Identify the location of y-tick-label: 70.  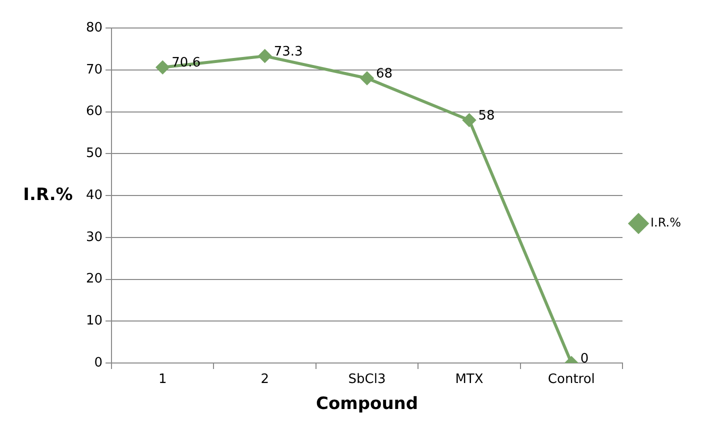
(94, 70).